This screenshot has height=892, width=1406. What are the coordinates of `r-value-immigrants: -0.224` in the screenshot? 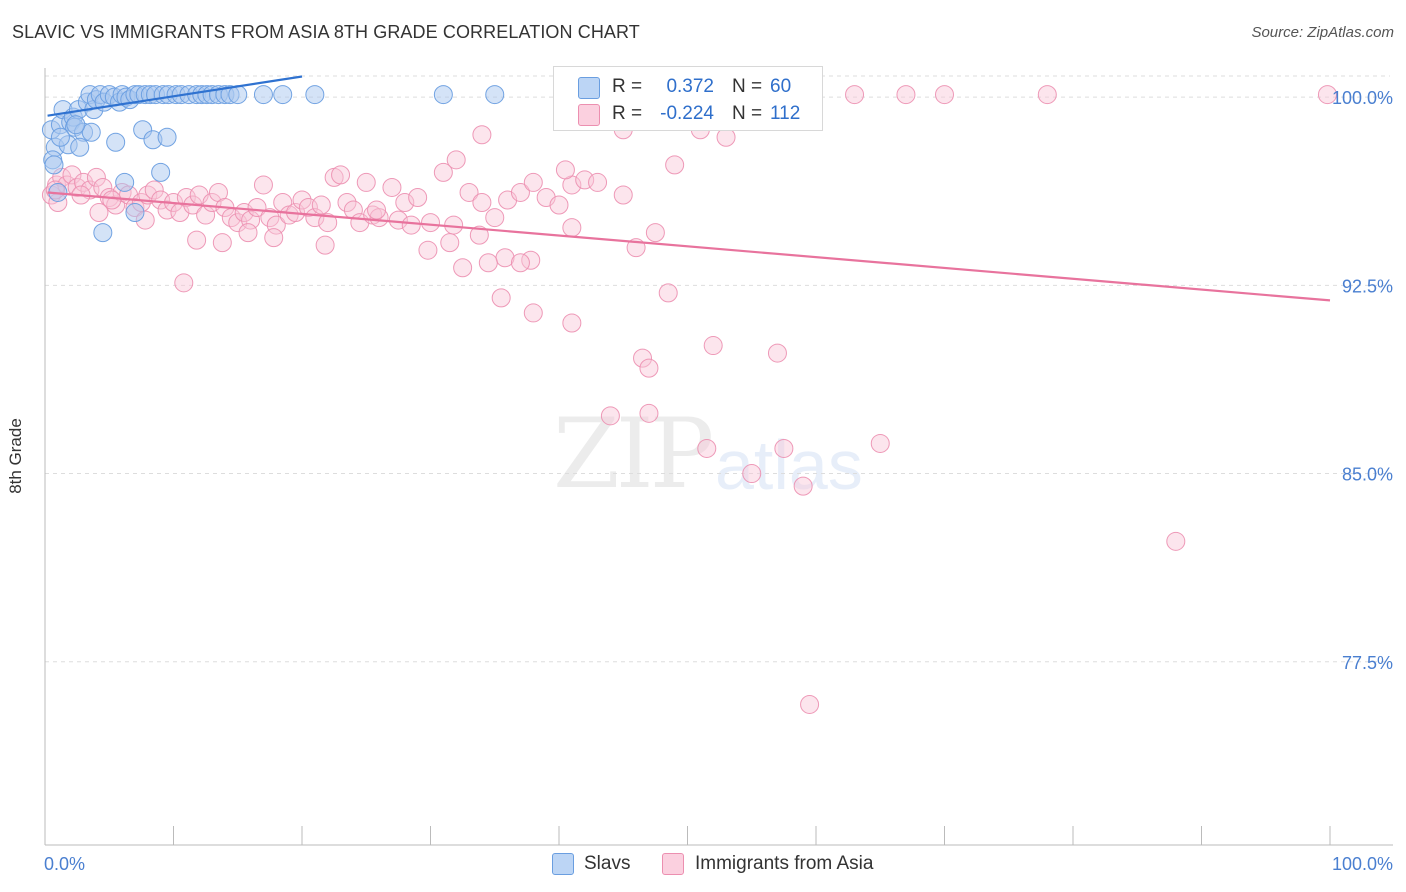 It's located at (687, 113).